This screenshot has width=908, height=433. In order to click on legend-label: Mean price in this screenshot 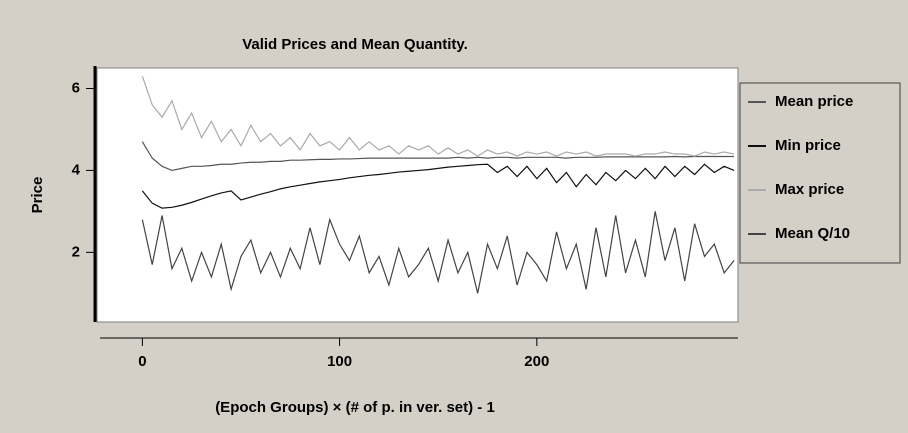, I will do `click(814, 101)`.